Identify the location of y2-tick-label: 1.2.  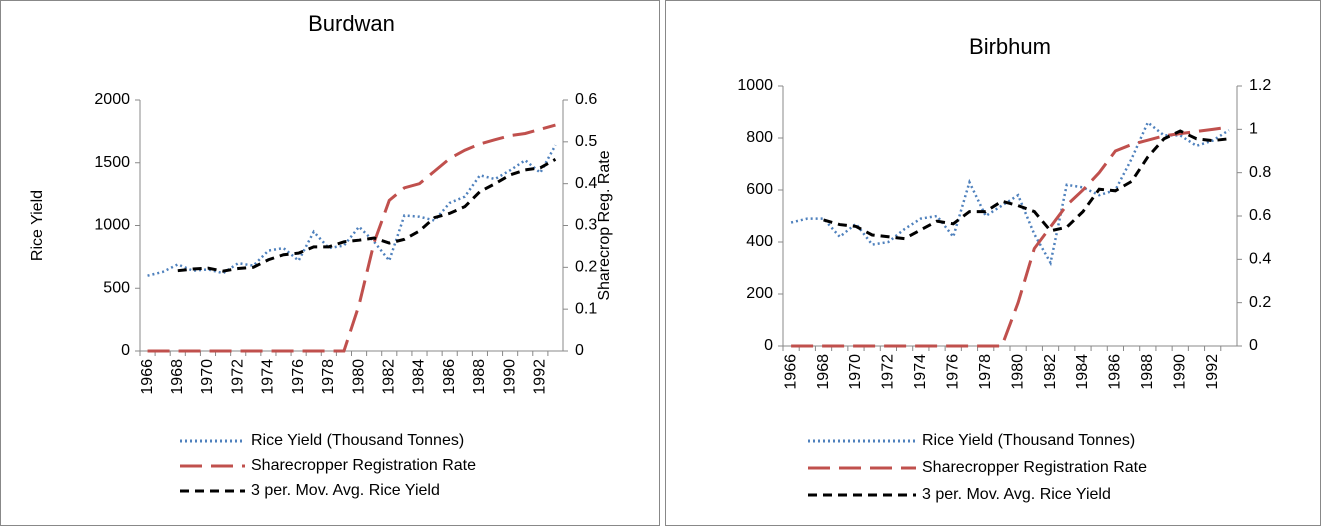
(1260, 85).